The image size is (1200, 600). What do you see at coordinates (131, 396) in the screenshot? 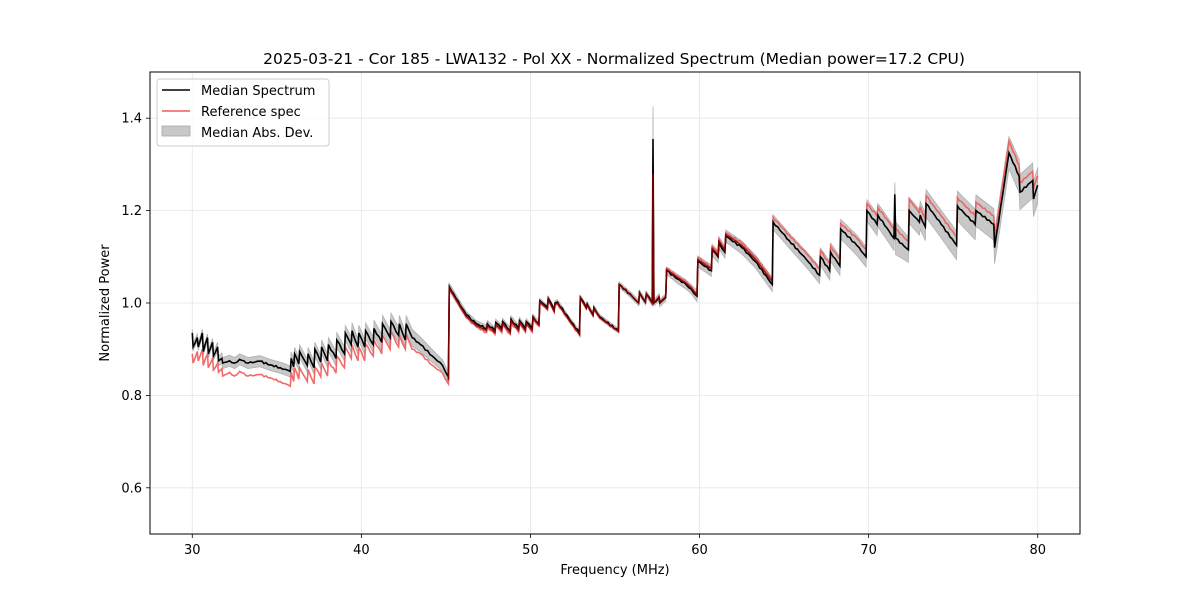
I see `y-tick-label: 0.8` at bounding box center [131, 396].